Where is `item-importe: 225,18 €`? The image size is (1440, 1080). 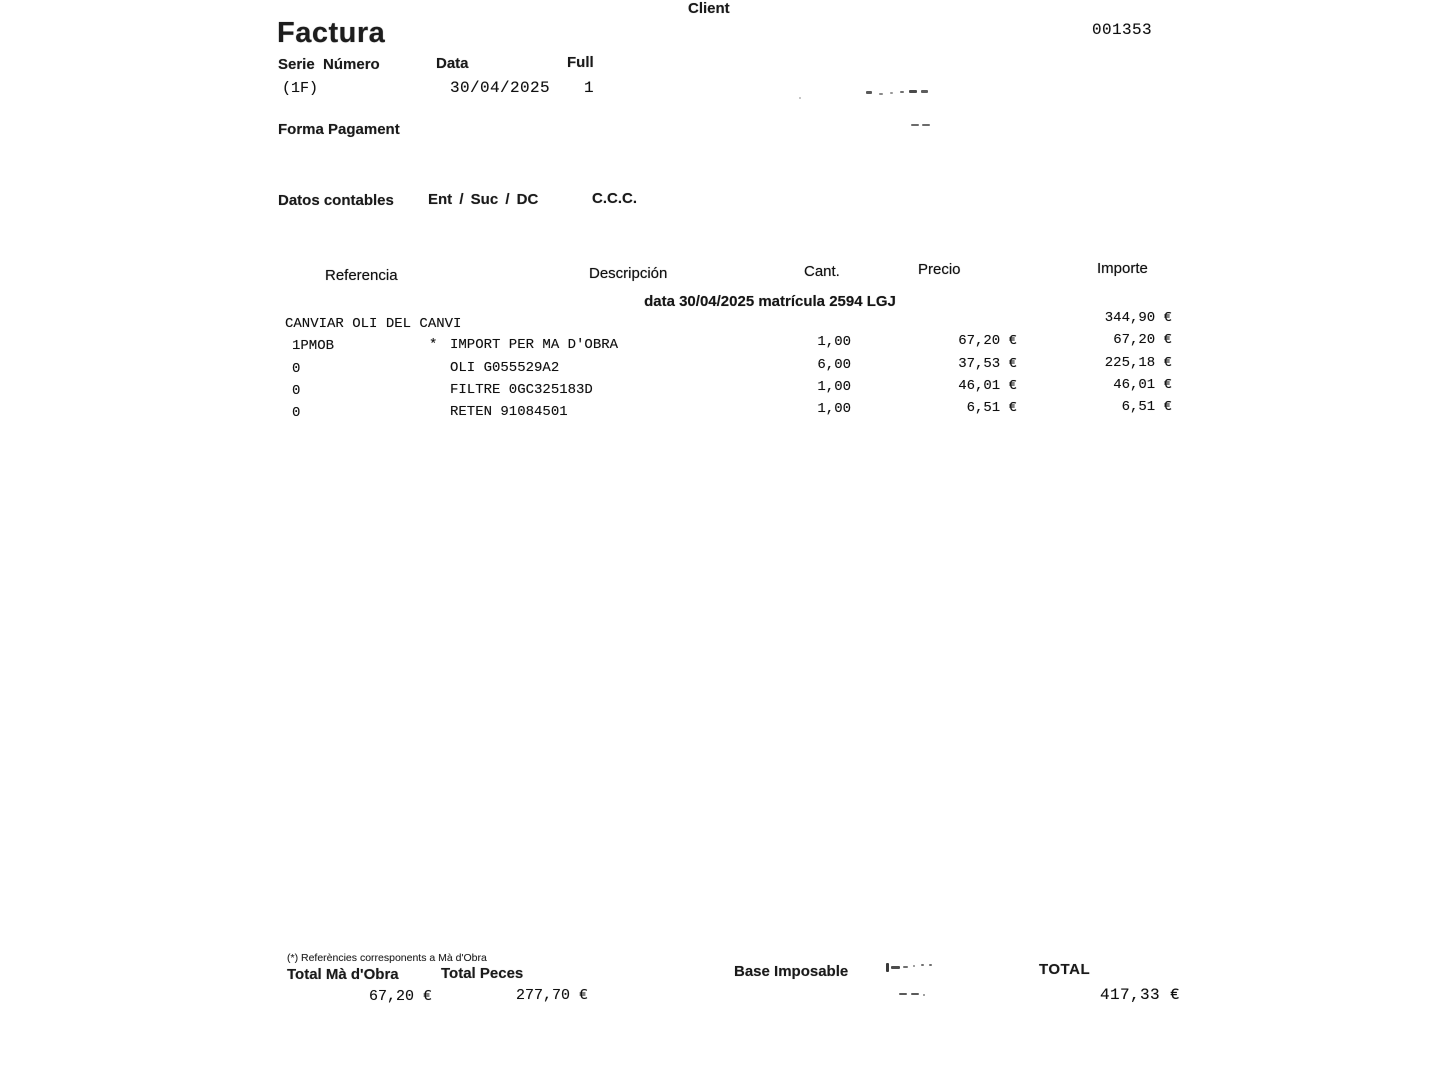 item-importe: 225,18 € is located at coordinates (1138, 363).